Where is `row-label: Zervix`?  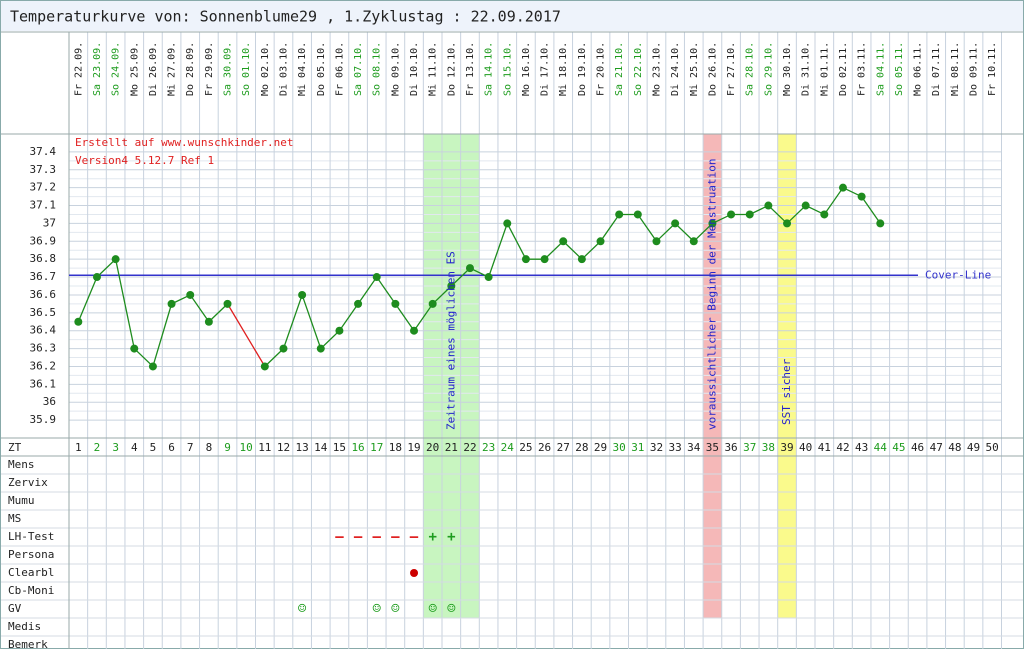
row-label: Zervix is located at coordinates (28, 482).